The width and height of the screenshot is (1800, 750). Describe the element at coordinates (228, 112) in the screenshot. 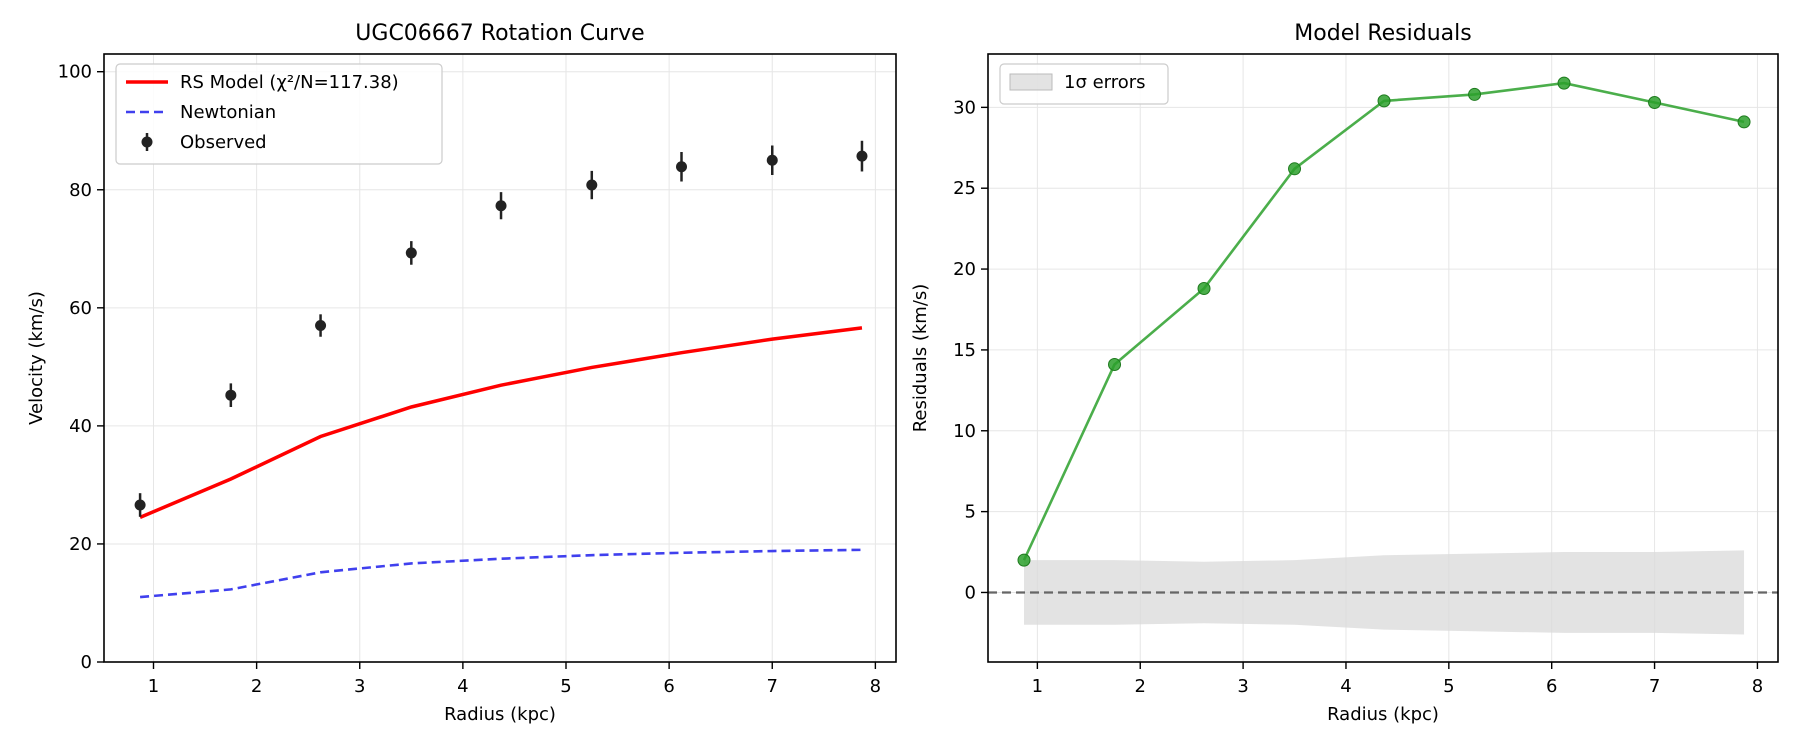

I see `legend-label: Newtonian` at that location.